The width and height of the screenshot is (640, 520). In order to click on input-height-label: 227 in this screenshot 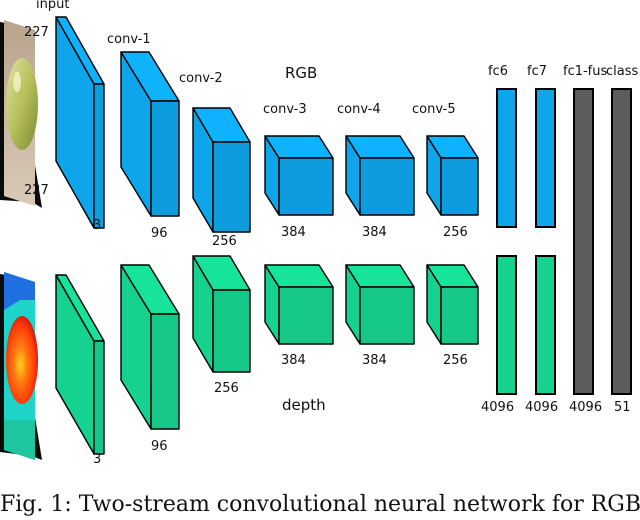, I will do `click(36, 32)`.